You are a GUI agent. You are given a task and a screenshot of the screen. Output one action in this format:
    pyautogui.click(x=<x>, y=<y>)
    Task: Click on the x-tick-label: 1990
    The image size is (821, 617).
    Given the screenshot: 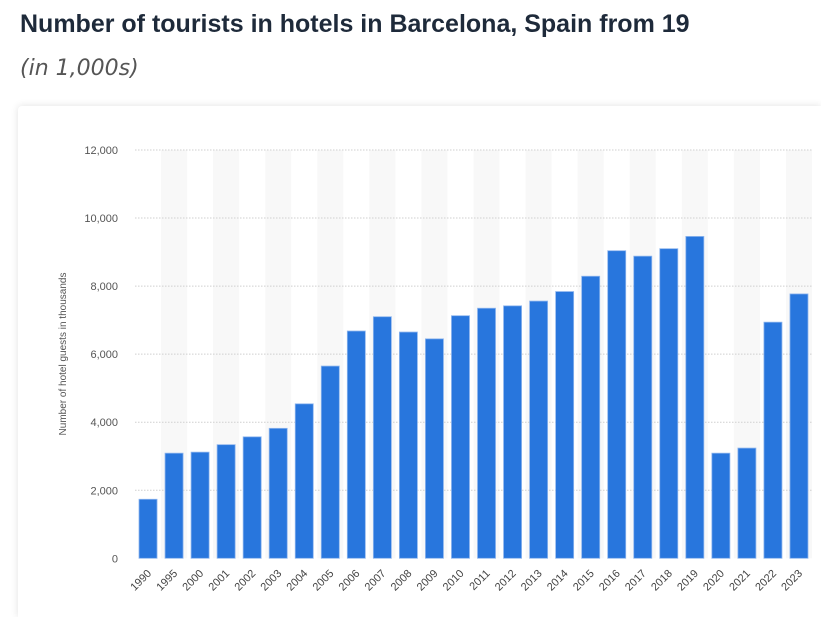 What is the action you would take?
    pyautogui.click(x=141, y=581)
    